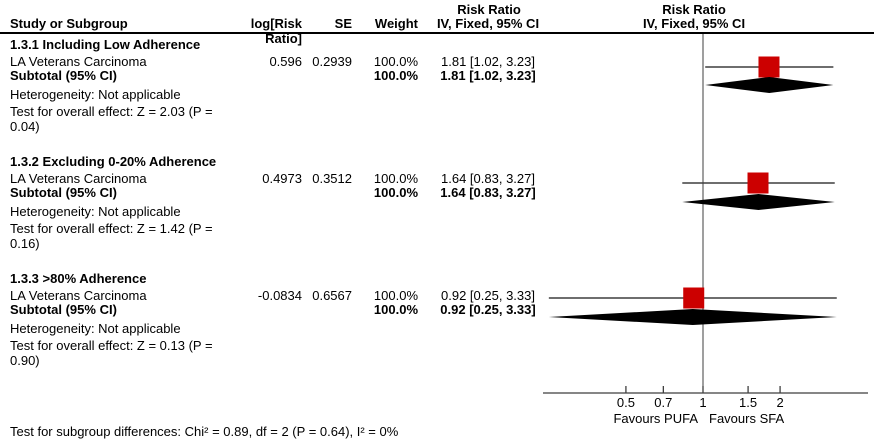  Describe the element at coordinates (488, 309) in the screenshot. I see `subtotal-ci: 0.92 [0.25, 3.33]` at that location.